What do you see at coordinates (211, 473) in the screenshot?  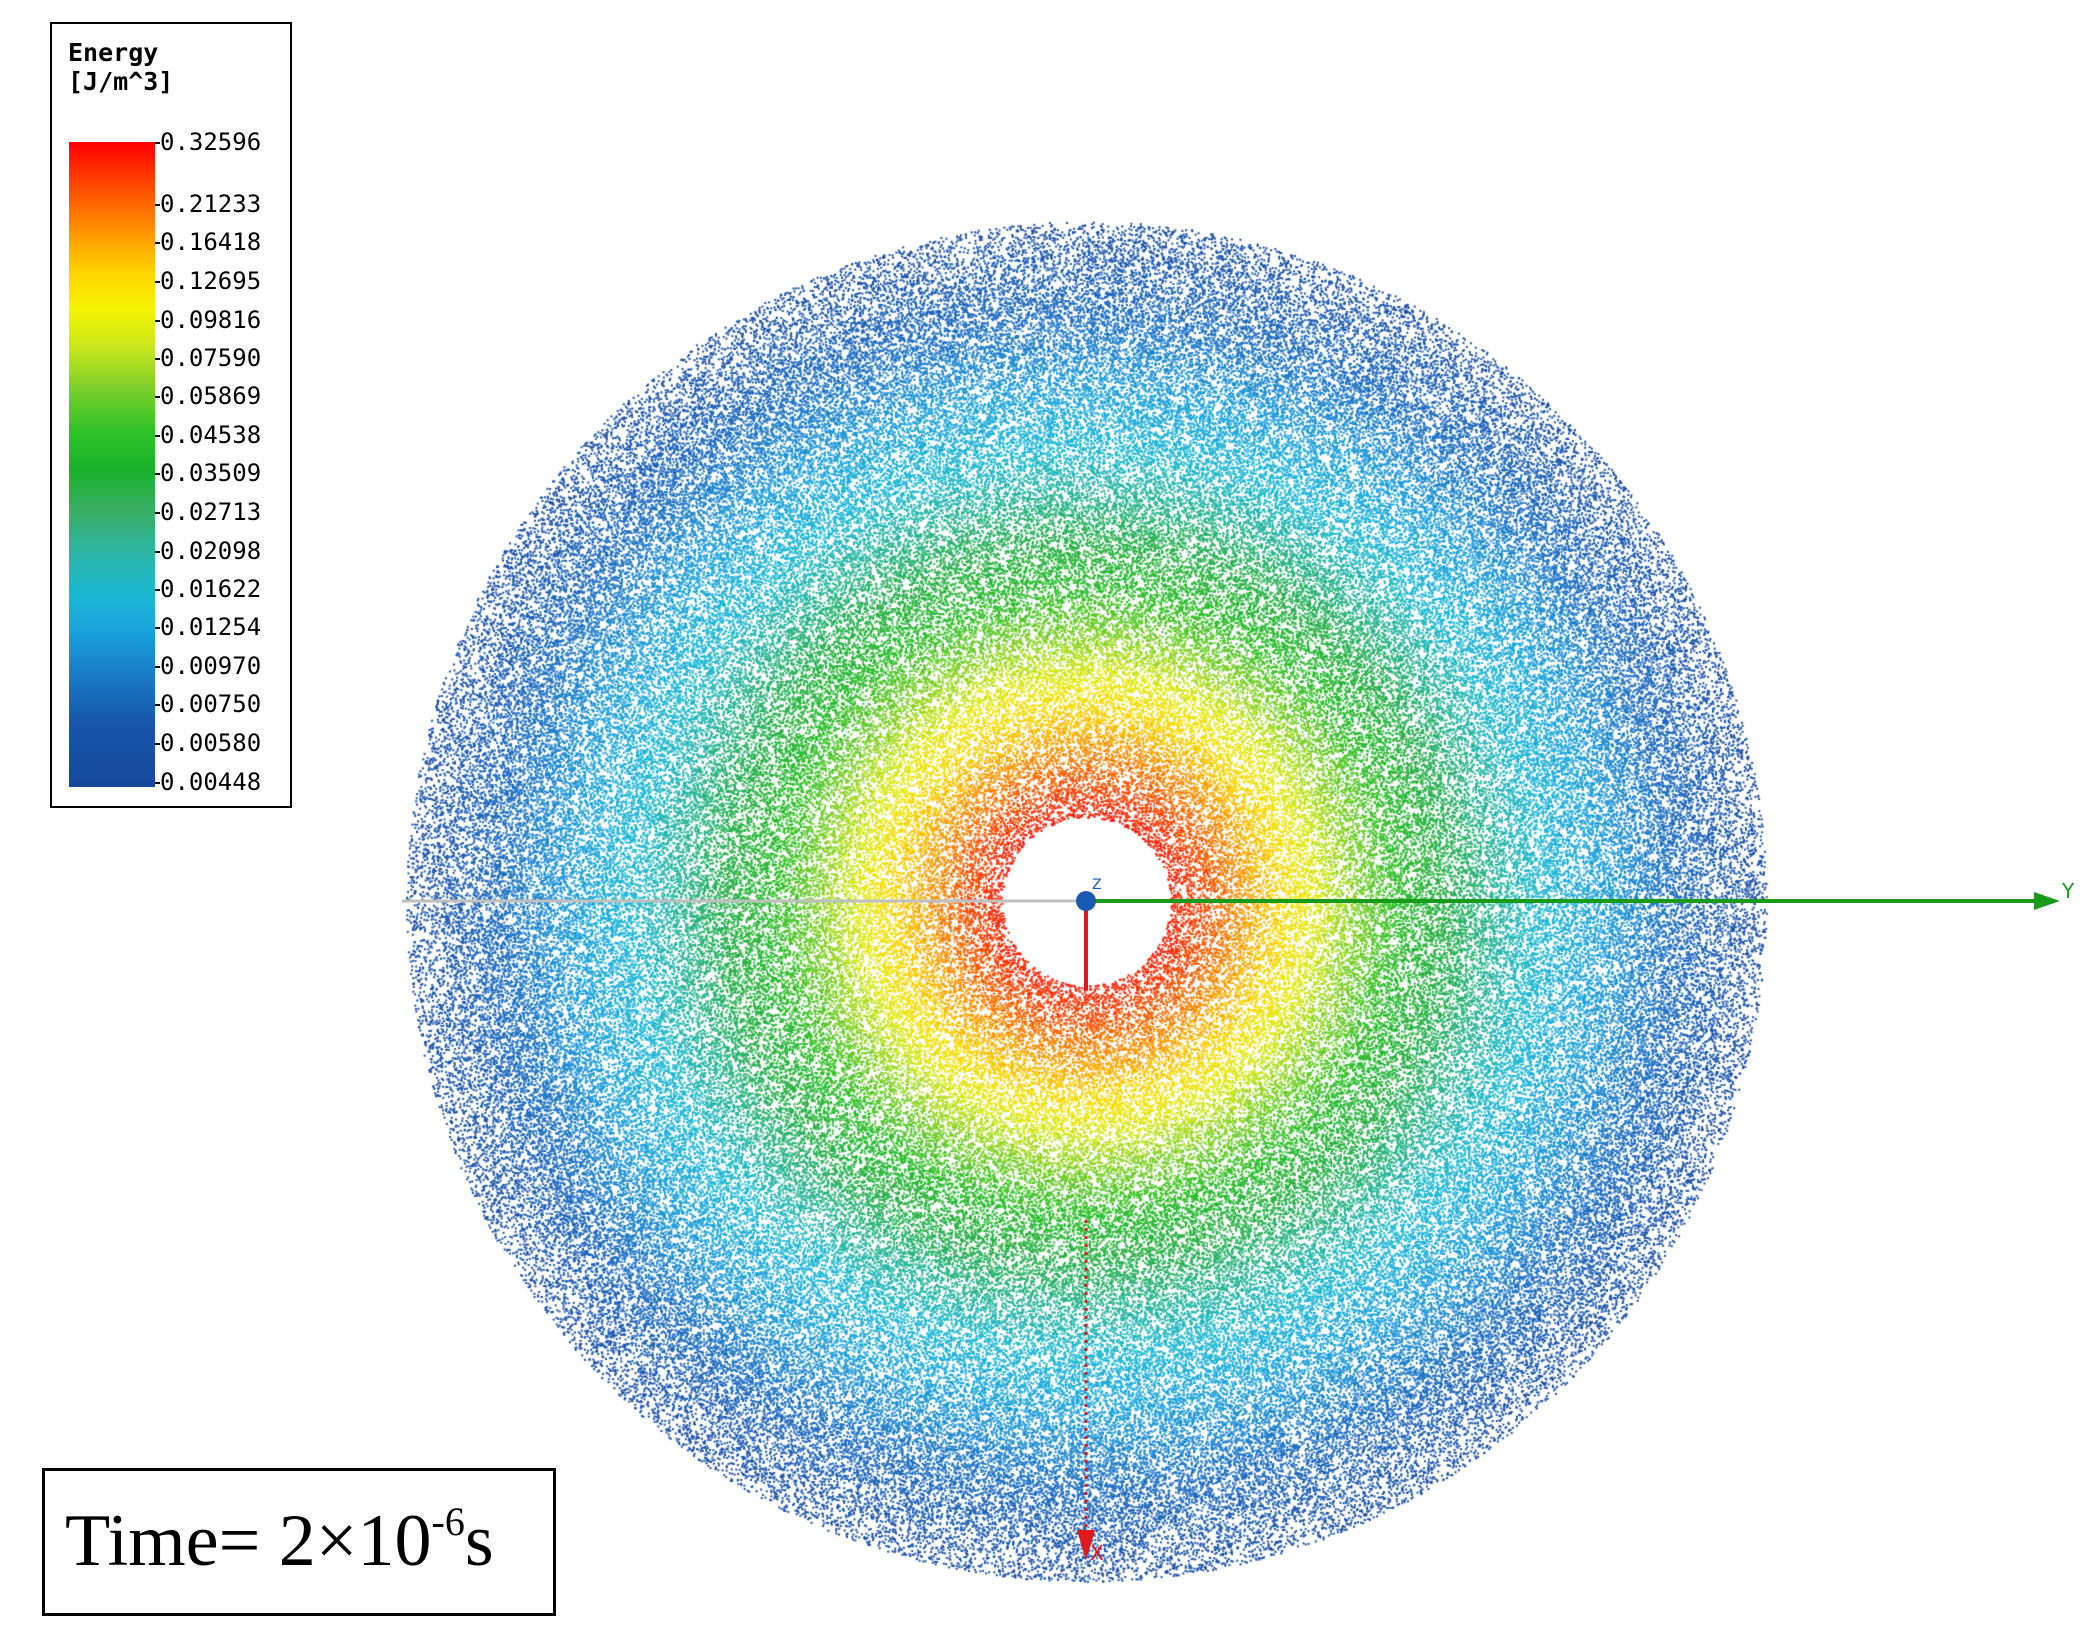 I see `legend-tick-label: 0.03509` at bounding box center [211, 473].